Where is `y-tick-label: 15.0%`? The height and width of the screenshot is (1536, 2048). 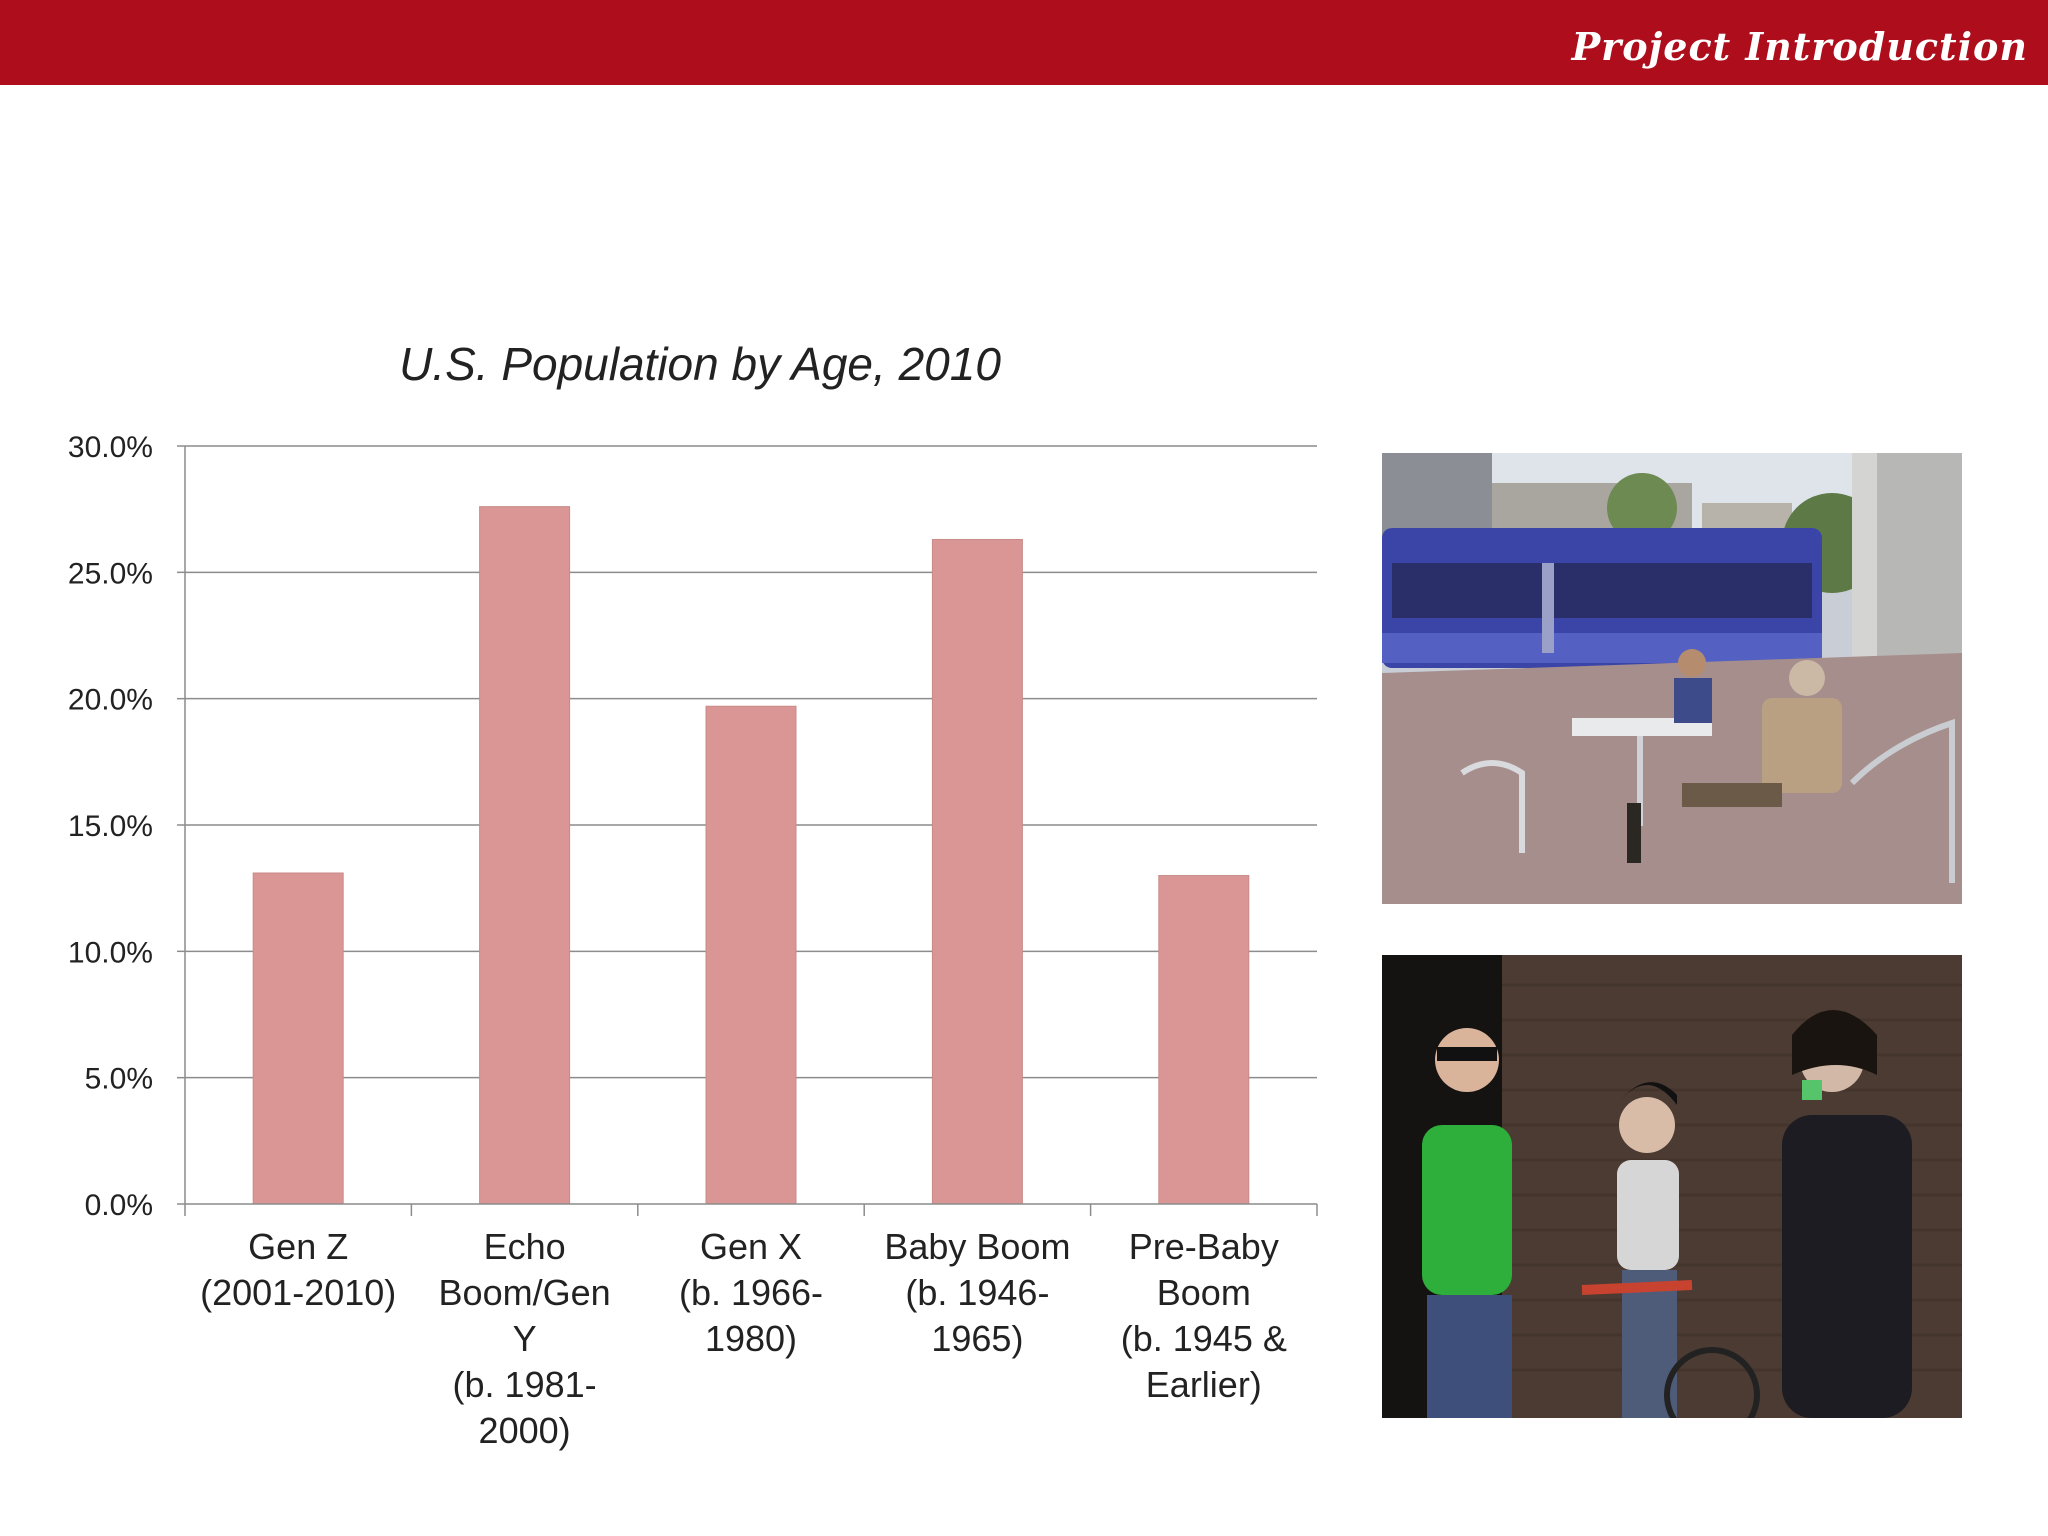 y-tick-label: 15.0% is located at coordinates (110, 826).